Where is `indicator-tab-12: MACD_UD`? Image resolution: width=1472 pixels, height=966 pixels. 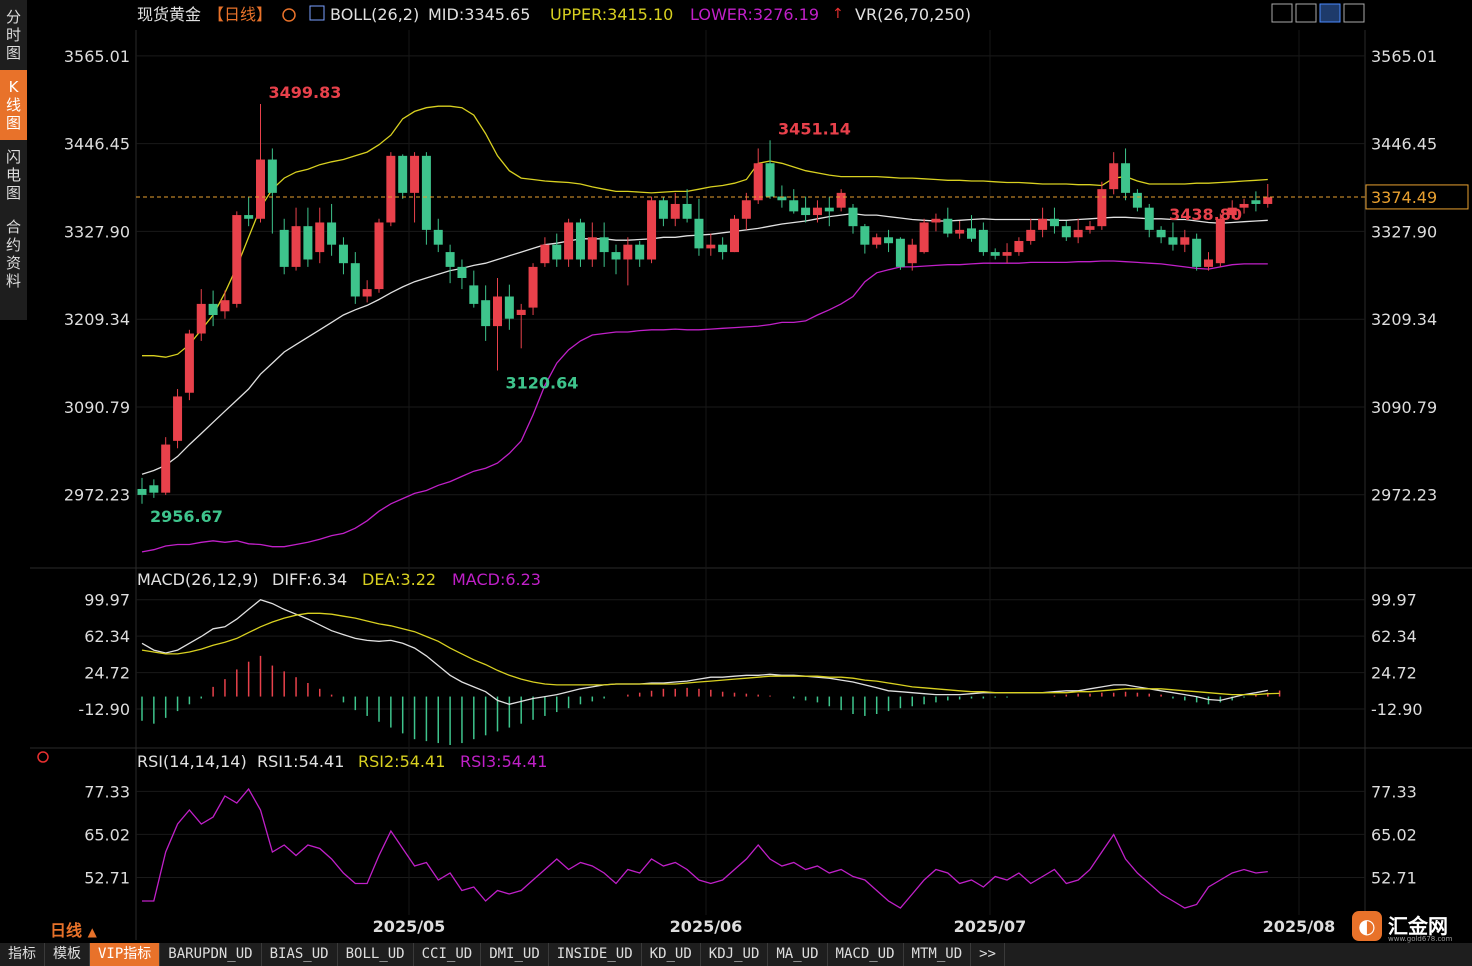
indicator-tab-12: MACD_UD is located at coordinates (866, 954).